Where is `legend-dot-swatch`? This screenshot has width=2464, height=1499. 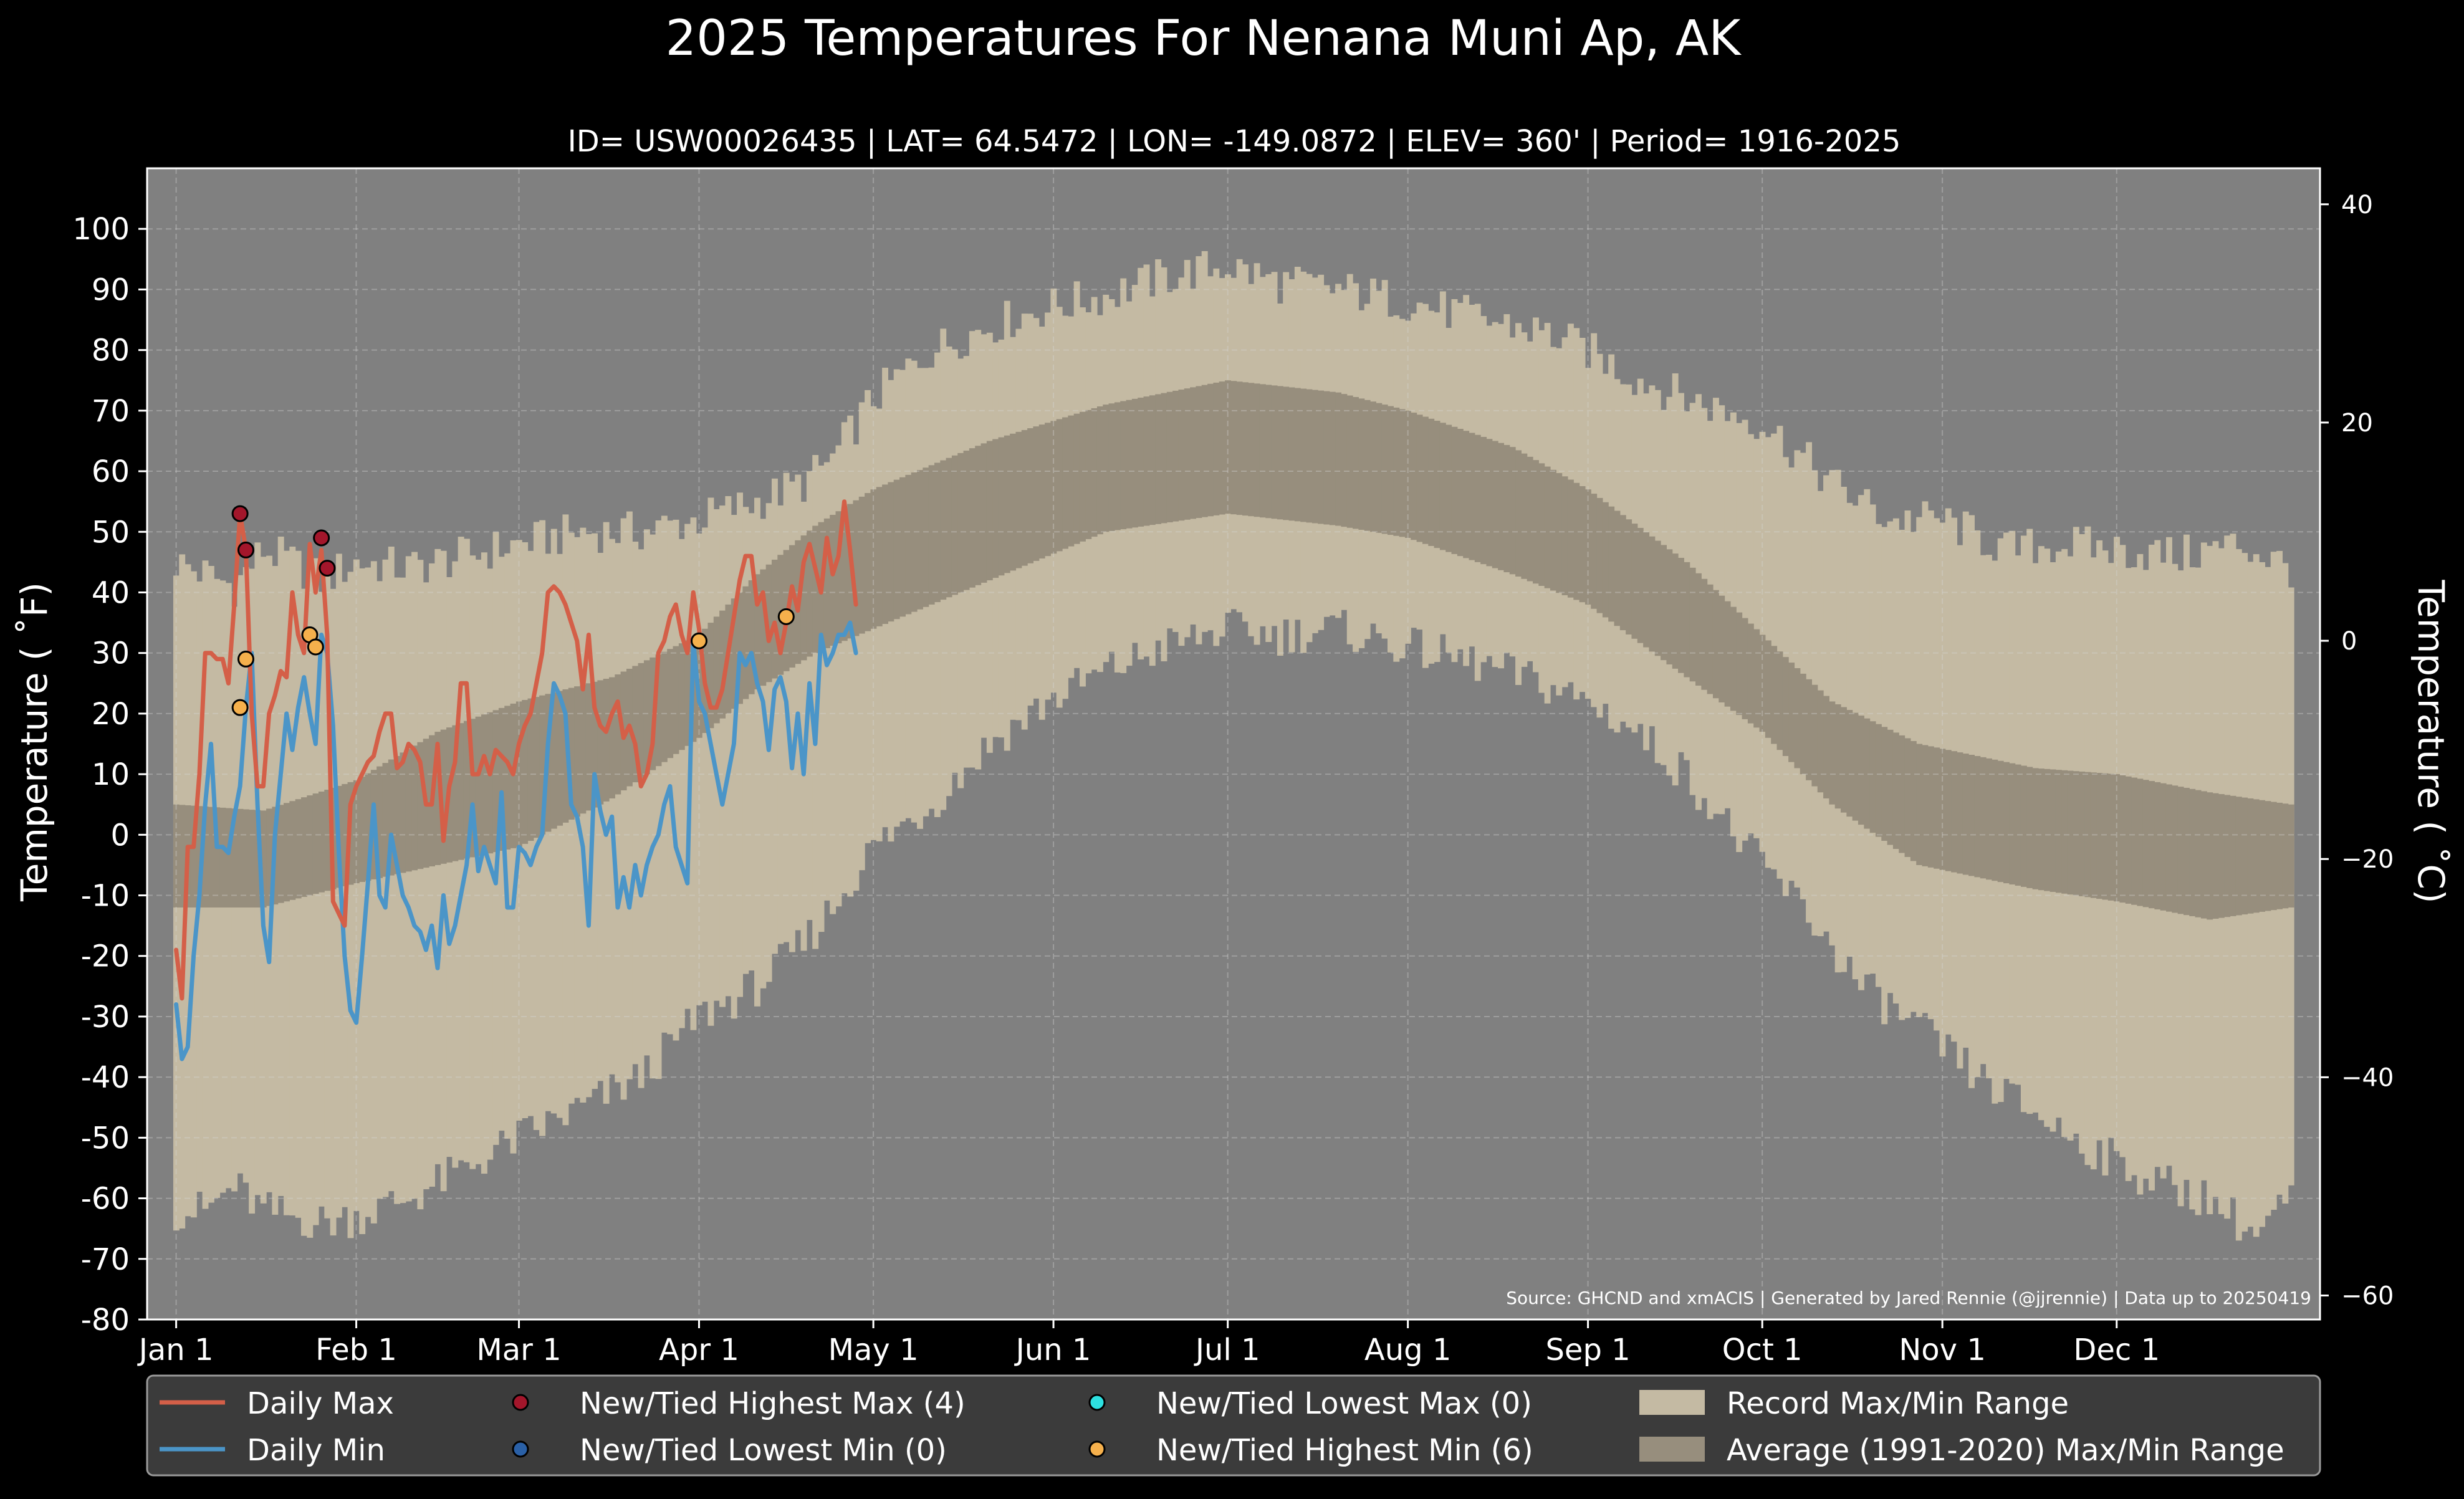
legend-dot-swatch is located at coordinates (520, 1402).